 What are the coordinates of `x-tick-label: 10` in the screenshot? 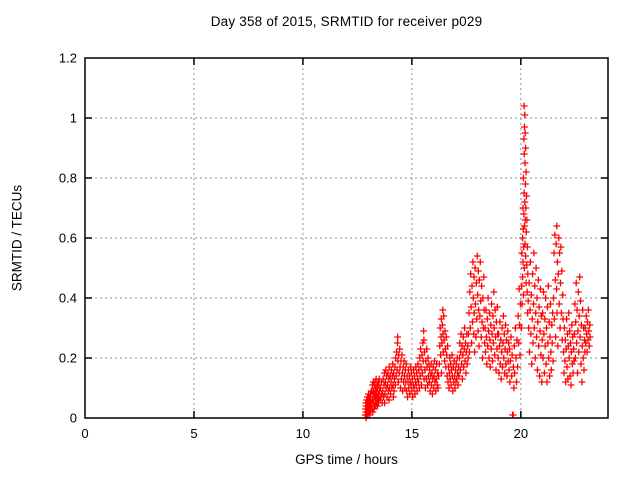 It's located at (303, 433).